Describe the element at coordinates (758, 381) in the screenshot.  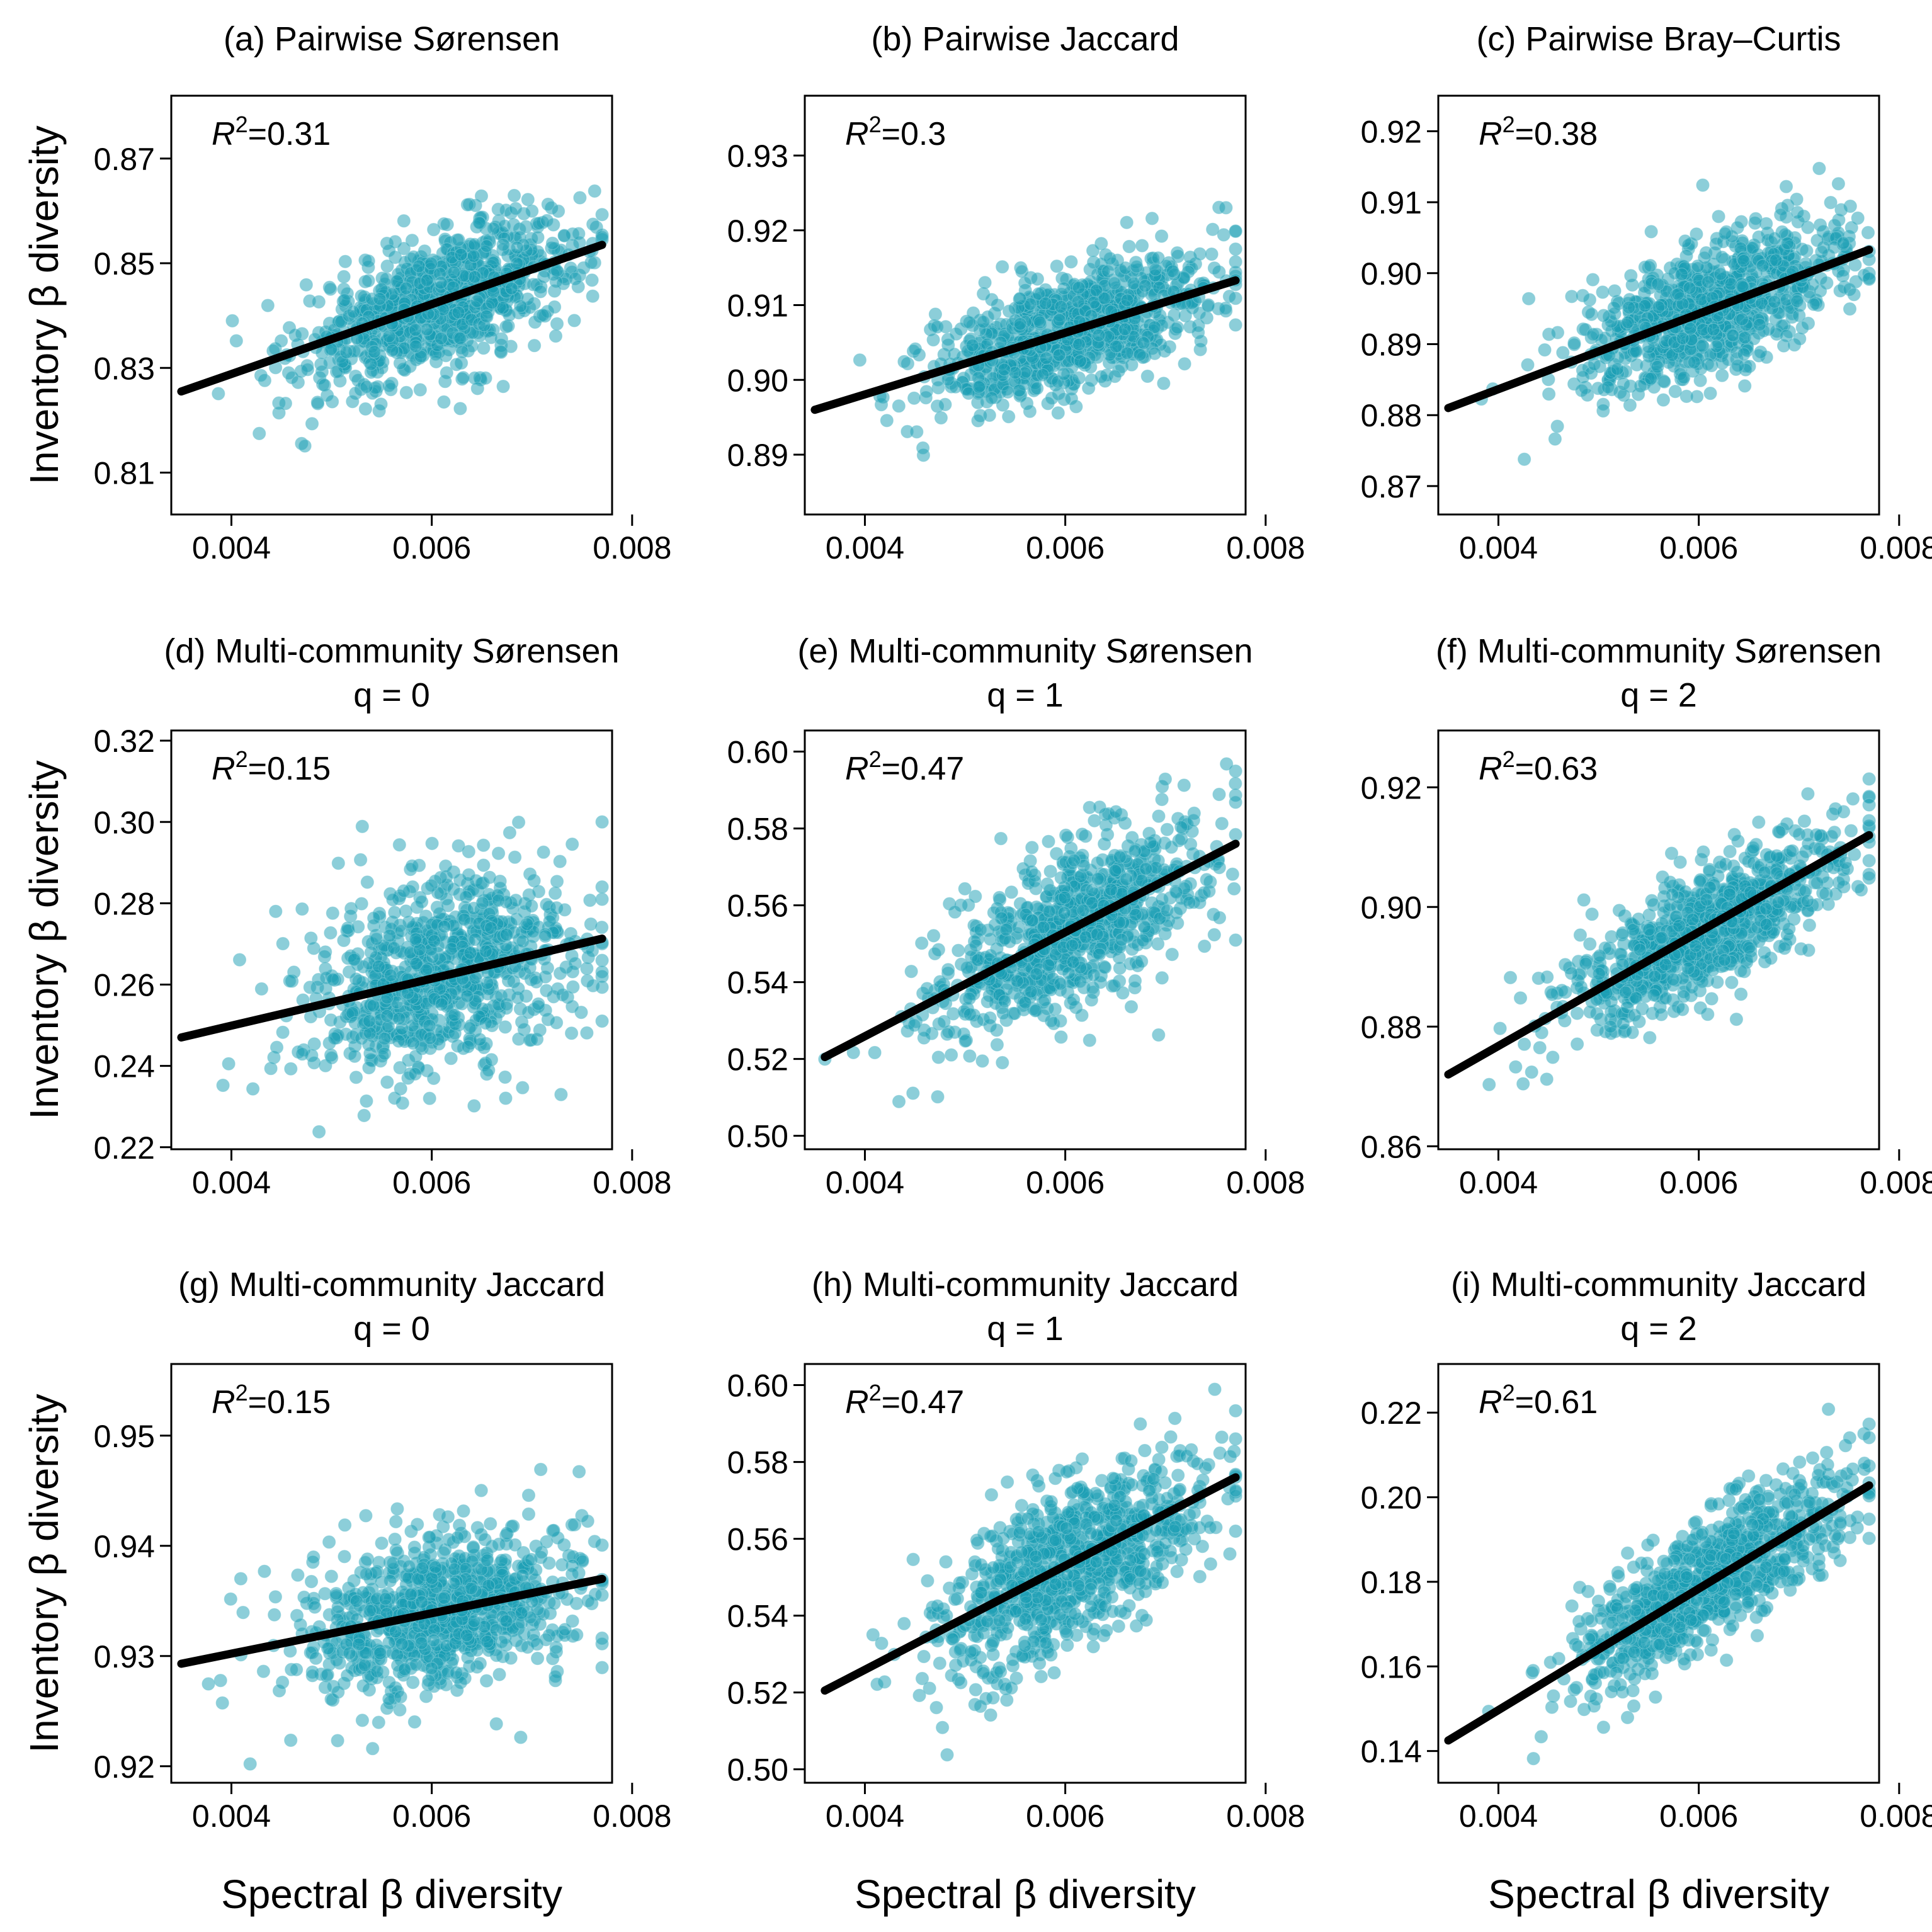
I see `y-tick-label: 0.90` at that location.